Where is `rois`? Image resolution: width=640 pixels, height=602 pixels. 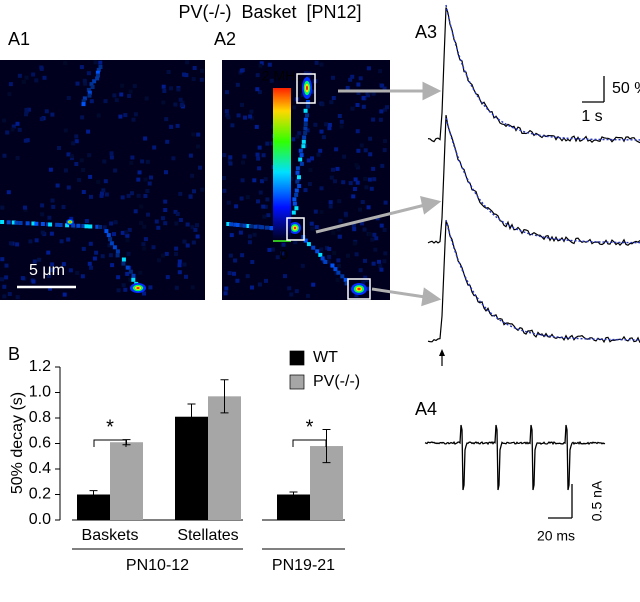
rois is located at coordinates (328, 186).